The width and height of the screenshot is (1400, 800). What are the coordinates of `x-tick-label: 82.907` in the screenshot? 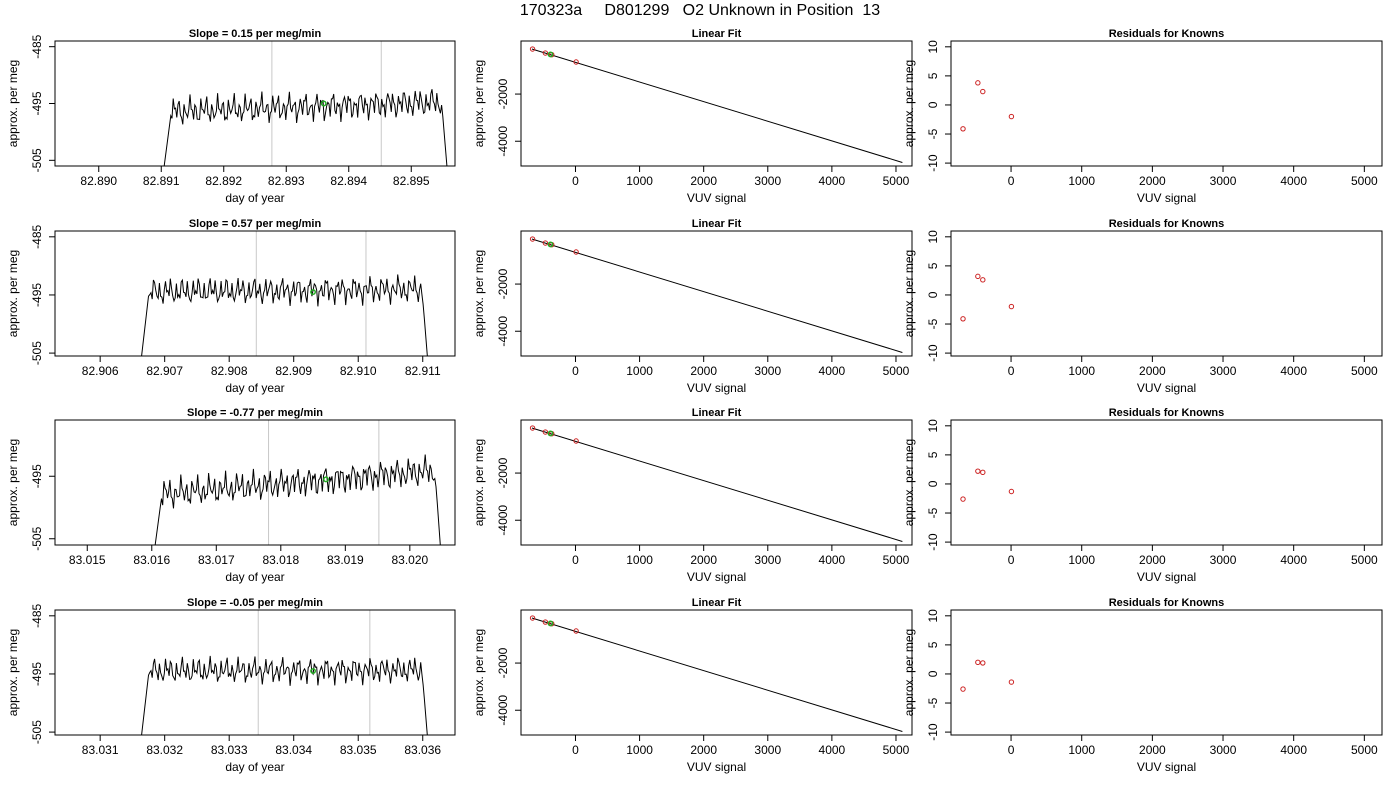 It's located at (164, 371).